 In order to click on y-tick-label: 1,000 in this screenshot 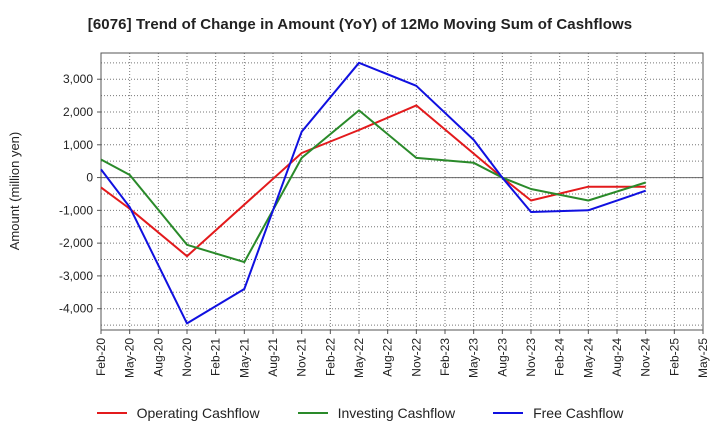, I will do `click(78, 145)`.